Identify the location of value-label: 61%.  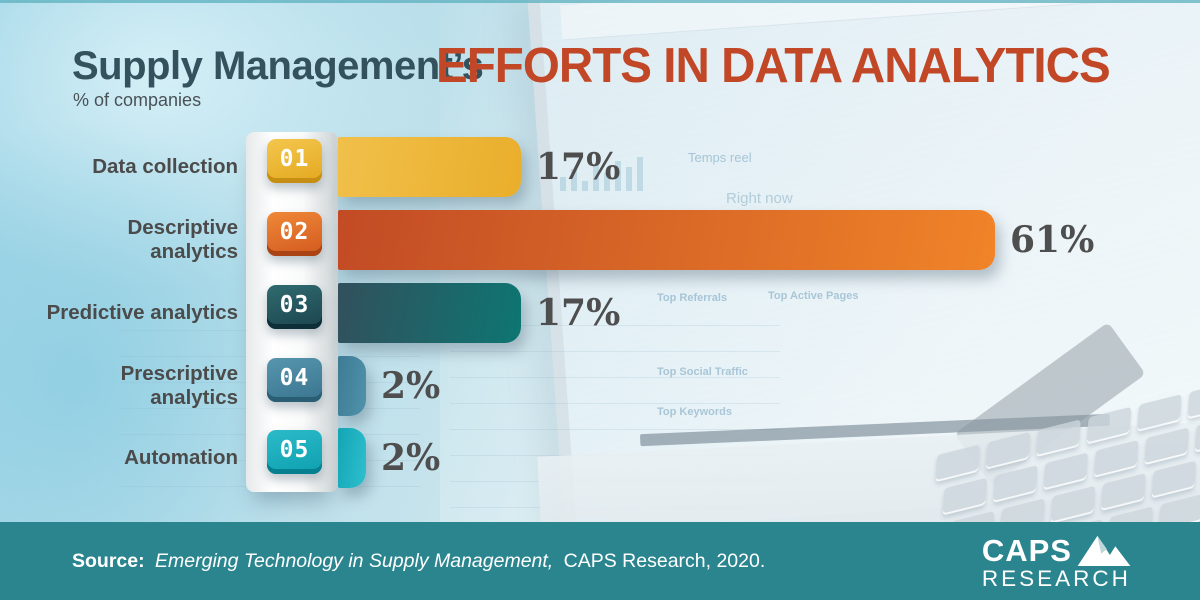
(1052, 240).